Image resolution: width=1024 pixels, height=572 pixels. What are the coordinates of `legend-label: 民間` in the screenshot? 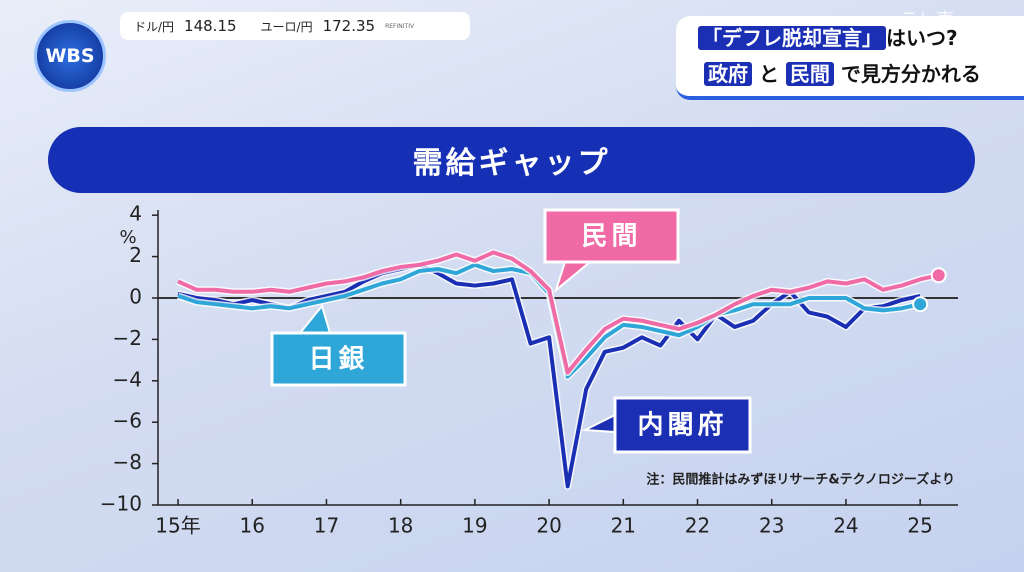 It's located at (611, 237).